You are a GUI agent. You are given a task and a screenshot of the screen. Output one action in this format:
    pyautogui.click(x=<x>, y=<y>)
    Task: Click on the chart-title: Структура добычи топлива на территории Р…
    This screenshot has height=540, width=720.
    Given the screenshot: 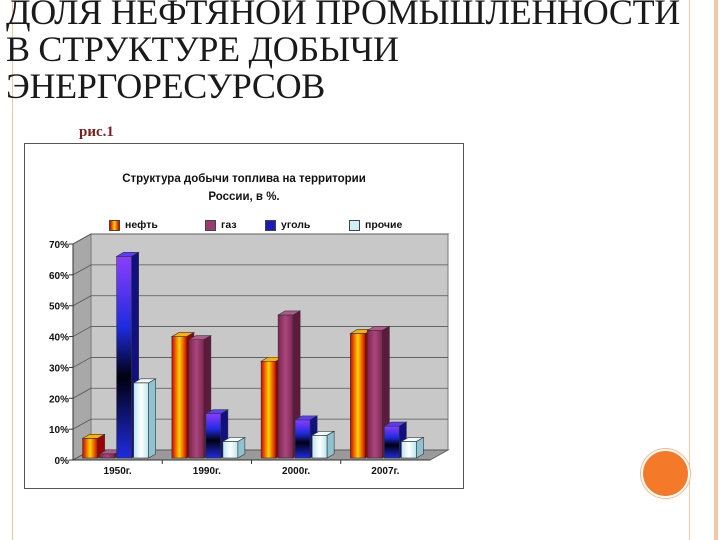 What is the action you would take?
    pyautogui.click(x=244, y=188)
    